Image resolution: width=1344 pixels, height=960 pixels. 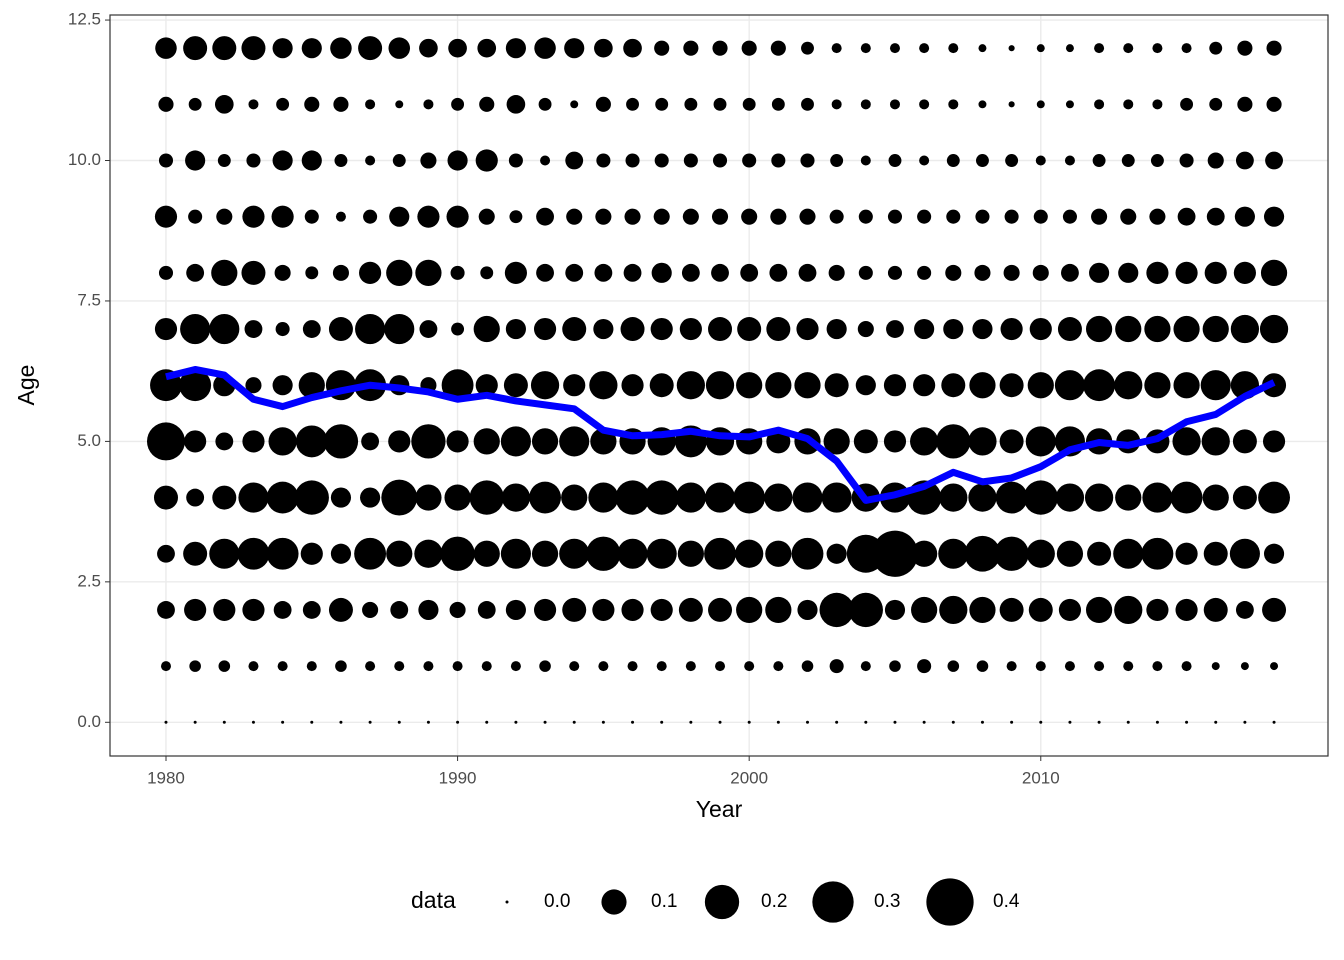 What do you see at coordinates (557, 901) in the screenshot?
I see `legend-label: 0.0` at bounding box center [557, 901].